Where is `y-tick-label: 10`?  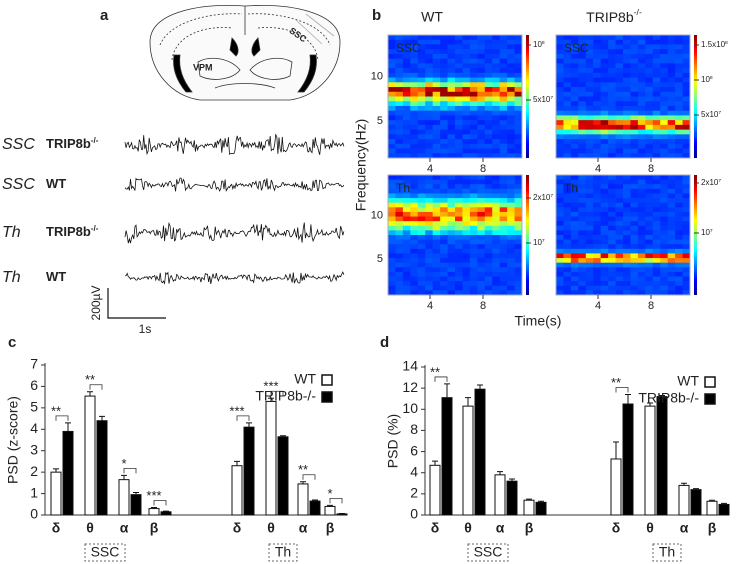 y-tick-label: 10 is located at coordinates (377, 77).